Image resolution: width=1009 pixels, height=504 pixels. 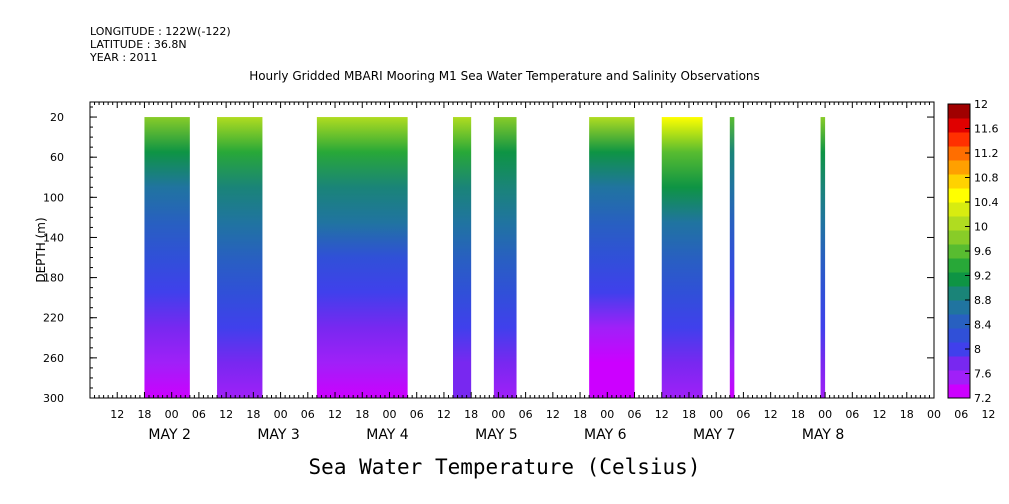 What do you see at coordinates (124, 57) in the screenshot?
I see `year-label: YEAR : 2011` at bounding box center [124, 57].